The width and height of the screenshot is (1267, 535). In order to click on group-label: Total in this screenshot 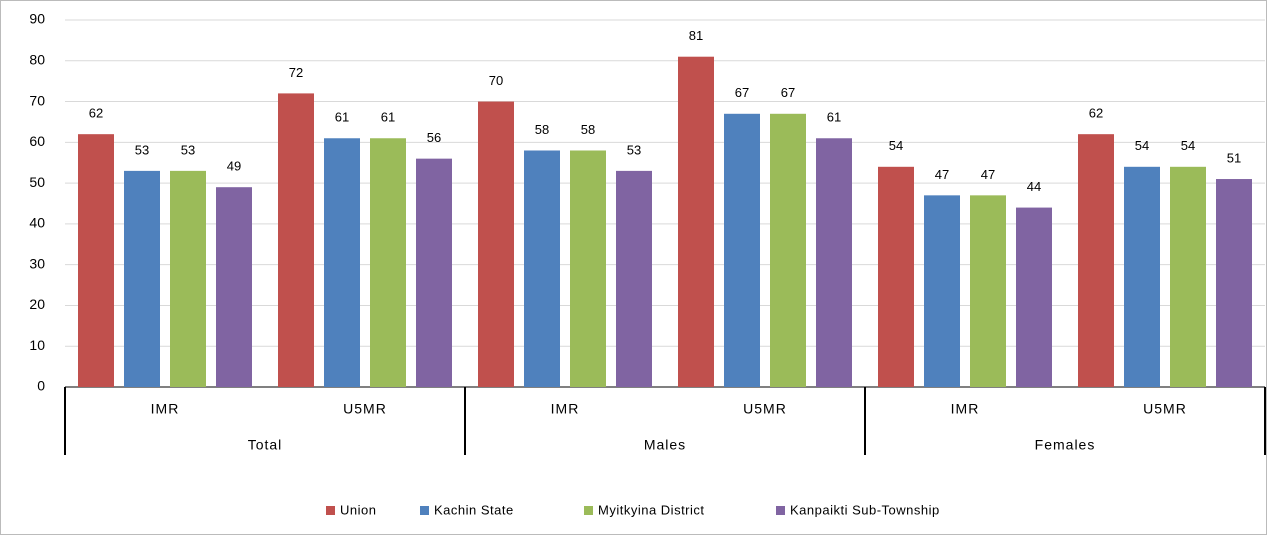, I will do `click(265, 445)`.